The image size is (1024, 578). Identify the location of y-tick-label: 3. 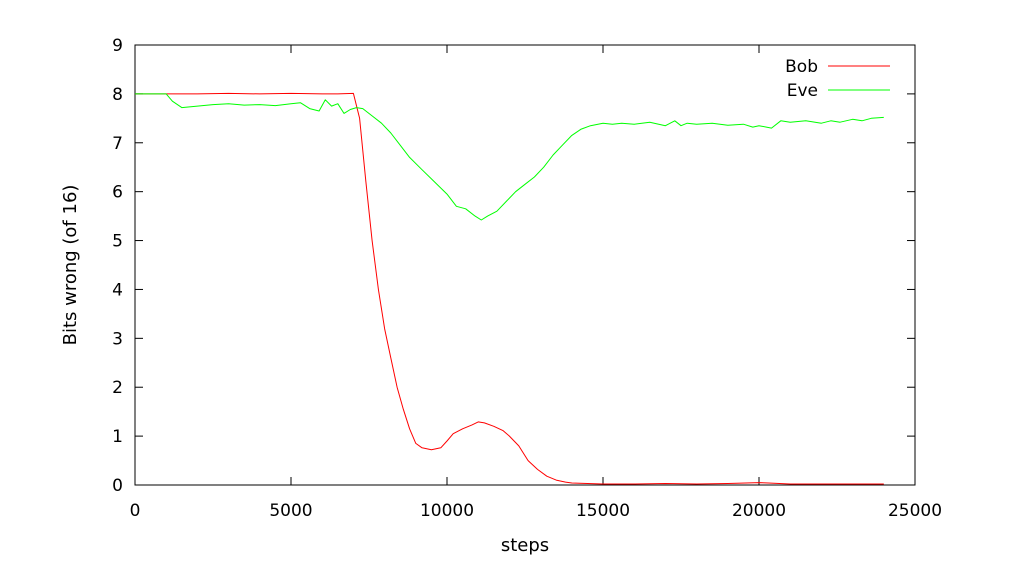
(117, 339).